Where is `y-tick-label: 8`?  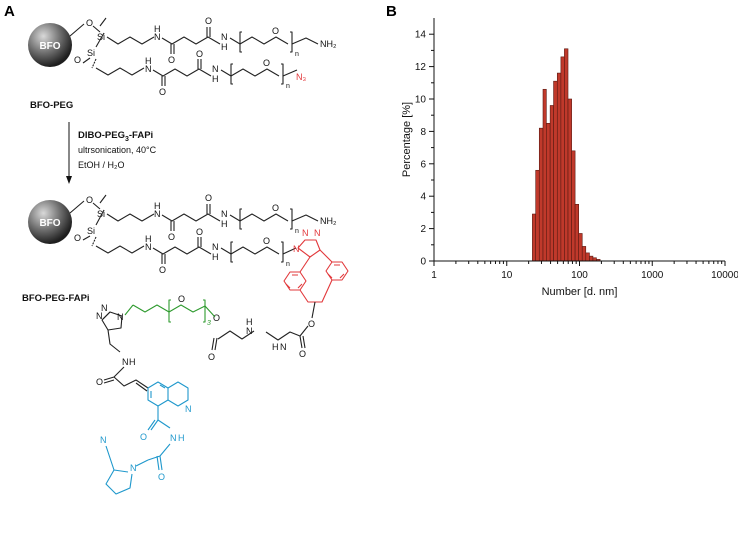
y-tick-label: 8 is located at coordinates (423, 132).